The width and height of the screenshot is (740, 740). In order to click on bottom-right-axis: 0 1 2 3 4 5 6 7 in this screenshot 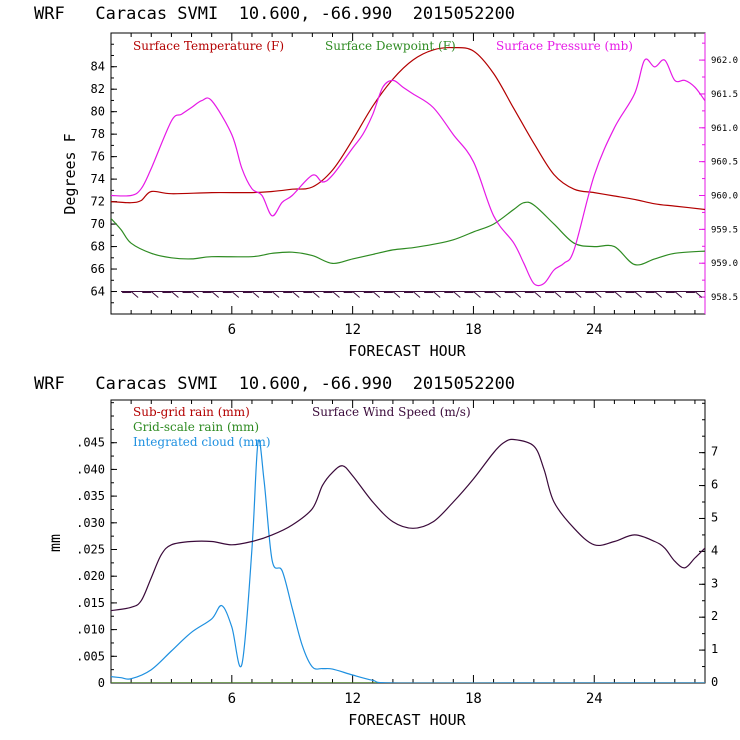, I will do `click(708, 545)`.